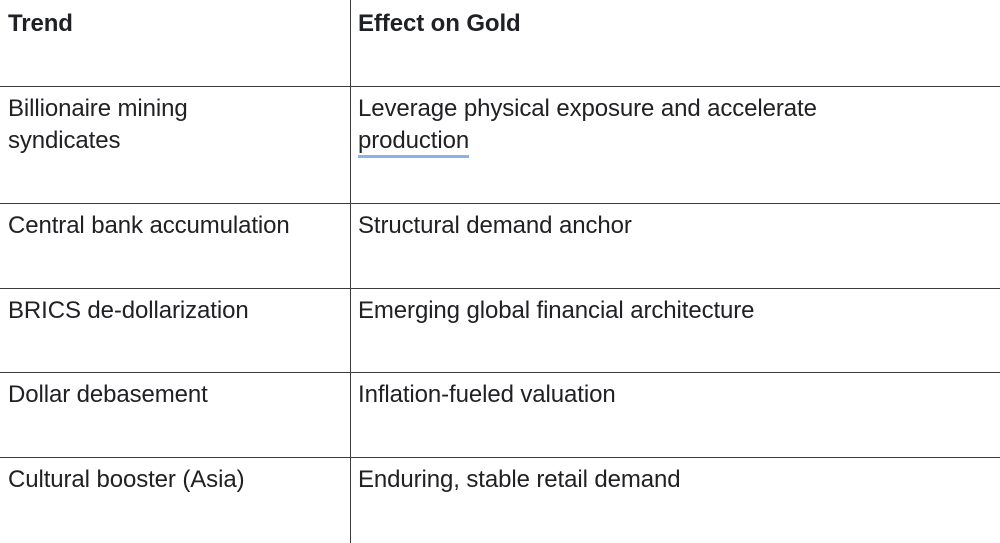 The width and height of the screenshot is (1000, 543). I want to click on trend-cell-line: syndicates, so click(64, 140).